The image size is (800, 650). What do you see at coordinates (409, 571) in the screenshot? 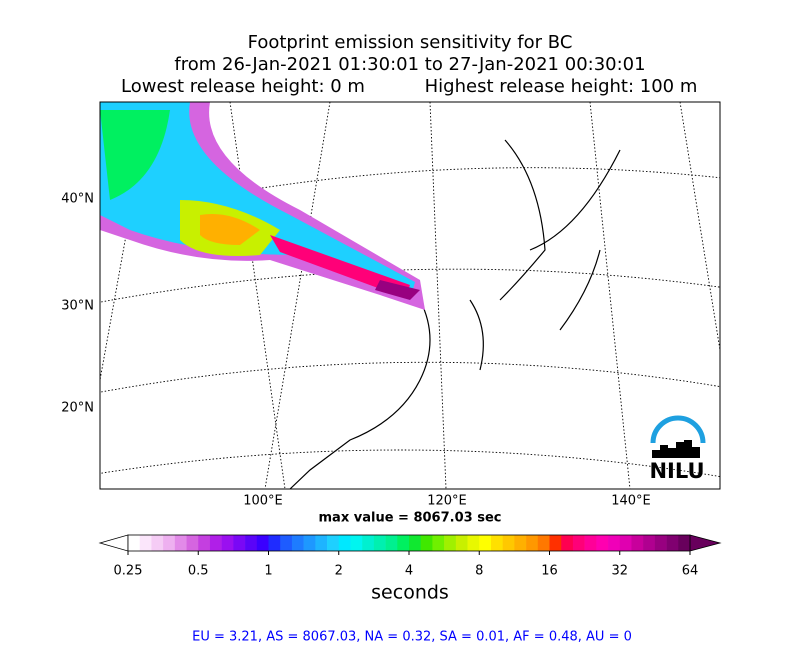
I see `colorbar-tick-label: 4` at bounding box center [409, 571].